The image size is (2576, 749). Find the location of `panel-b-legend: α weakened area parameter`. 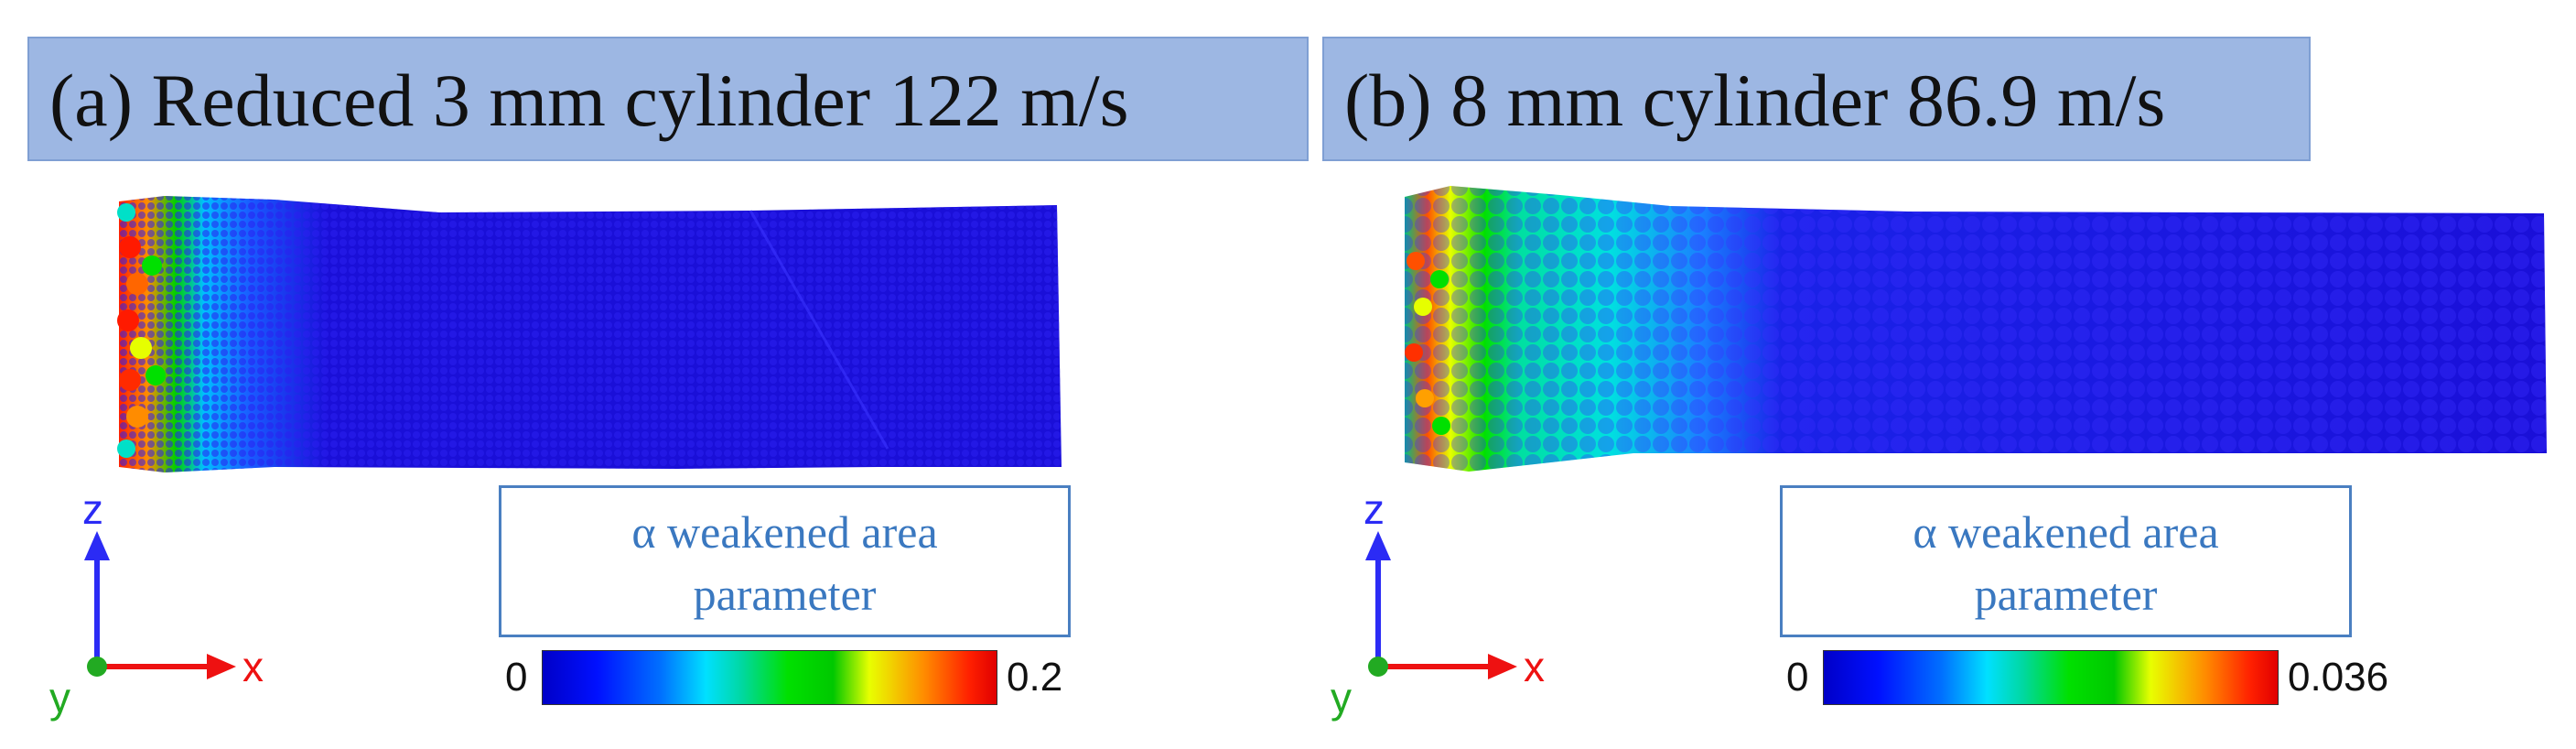

panel-b-legend: α weakened area parameter is located at coordinates (2066, 561).